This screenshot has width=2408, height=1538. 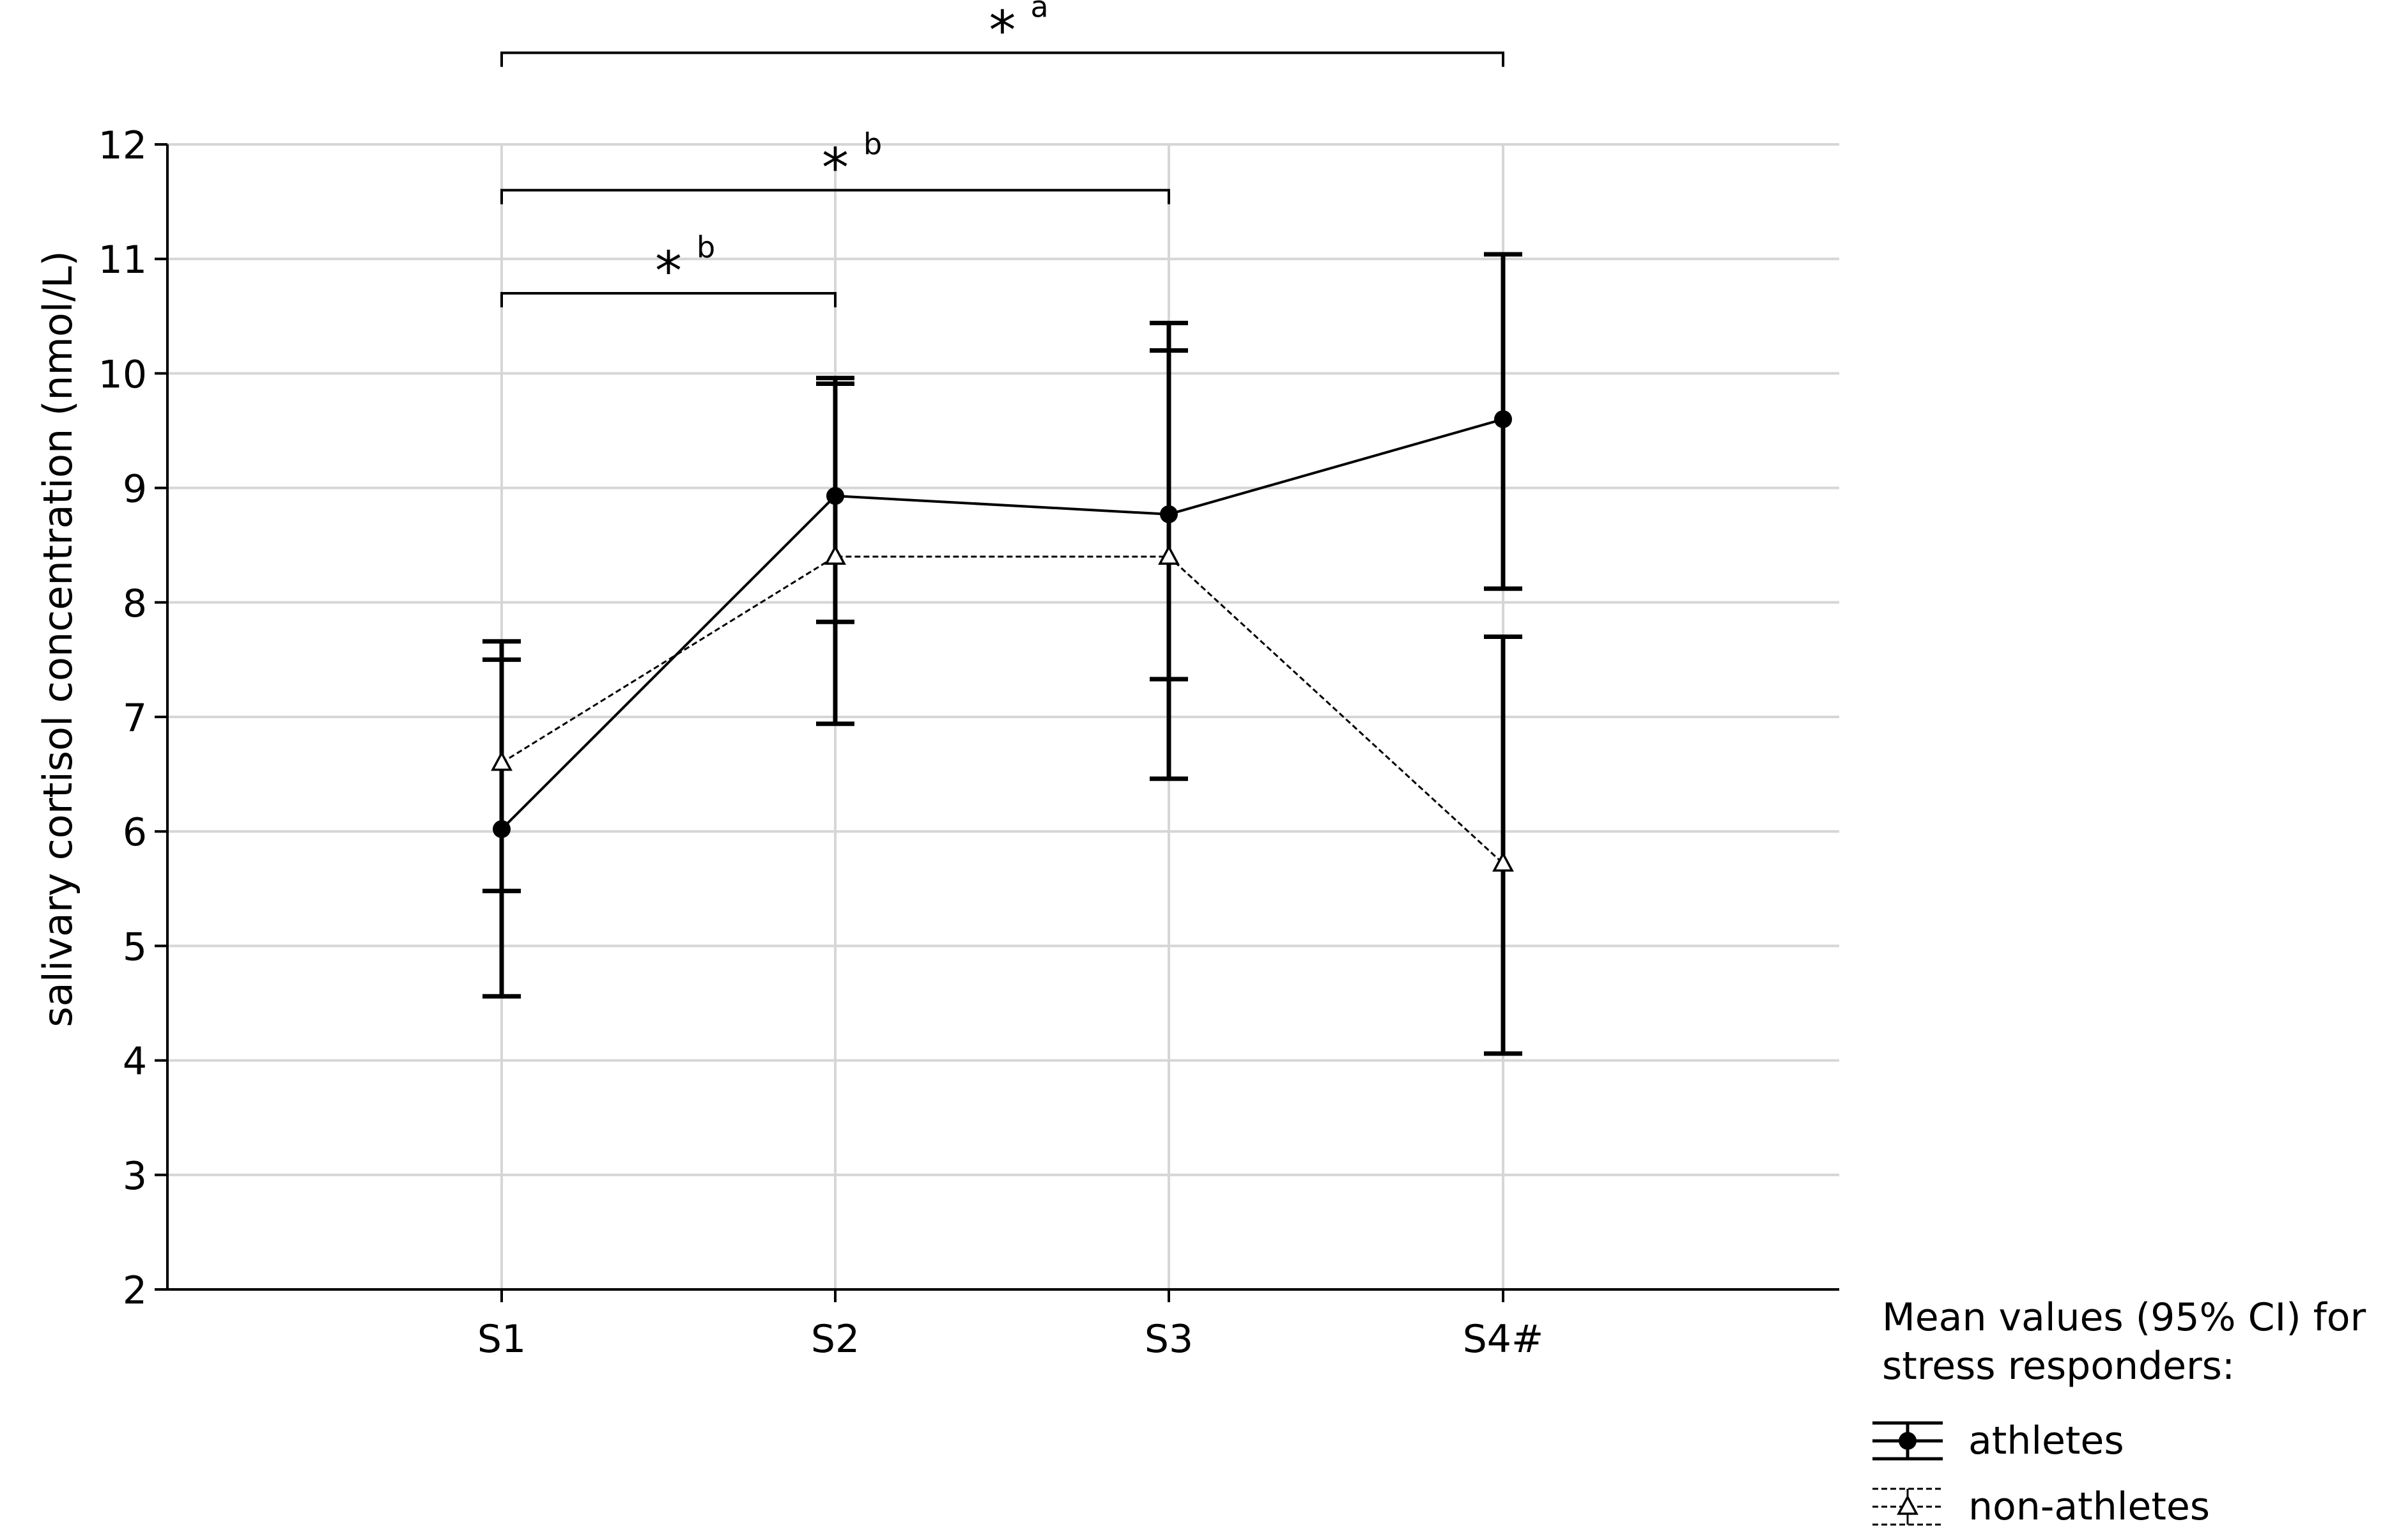 What do you see at coordinates (122, 145) in the screenshot?
I see `y-tick-label: 12` at bounding box center [122, 145].